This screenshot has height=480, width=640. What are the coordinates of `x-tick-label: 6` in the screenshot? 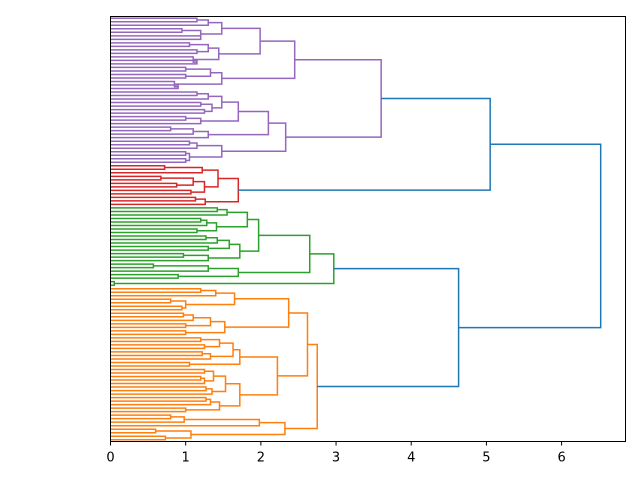 It's located at (561, 458).